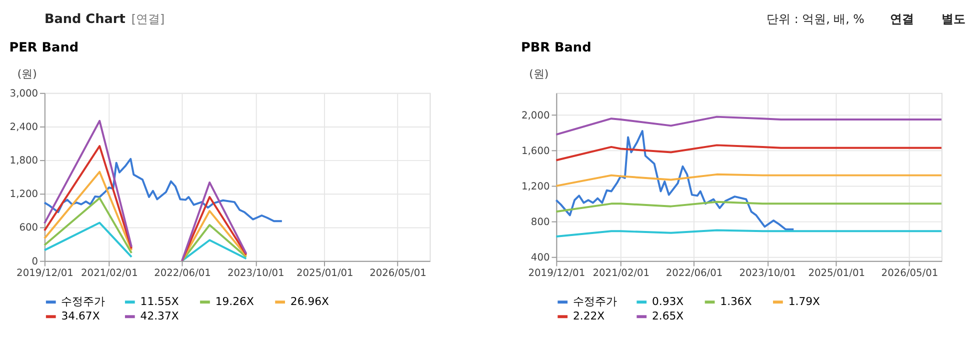  What do you see at coordinates (536, 151) in the screenshot?
I see `y-tick-label: 1,600` at bounding box center [536, 151].